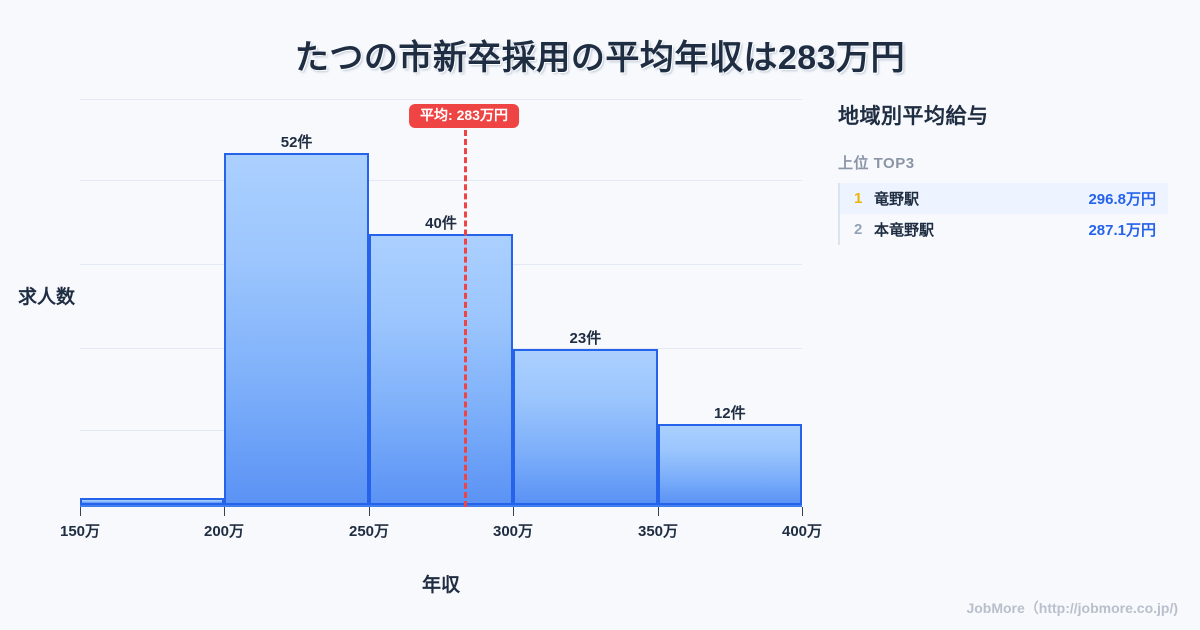 The width and height of the screenshot is (1200, 630). Describe the element at coordinates (369, 531) in the screenshot. I see `x-tick-label: 250万` at that location.